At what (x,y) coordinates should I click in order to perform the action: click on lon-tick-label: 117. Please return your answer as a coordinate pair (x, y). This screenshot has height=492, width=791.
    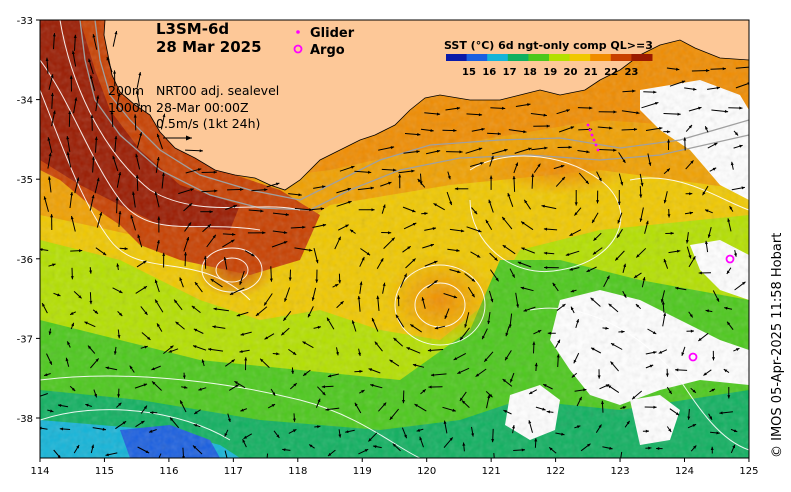
    Looking at the image, I should click on (233, 471).